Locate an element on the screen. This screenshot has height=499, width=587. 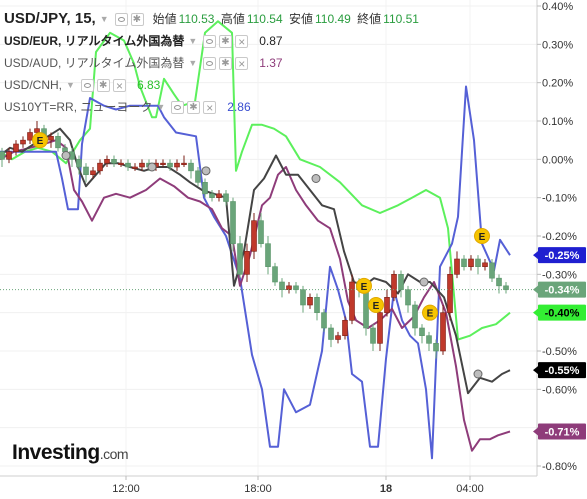
open-label: 始値 is located at coordinates (164, 19).